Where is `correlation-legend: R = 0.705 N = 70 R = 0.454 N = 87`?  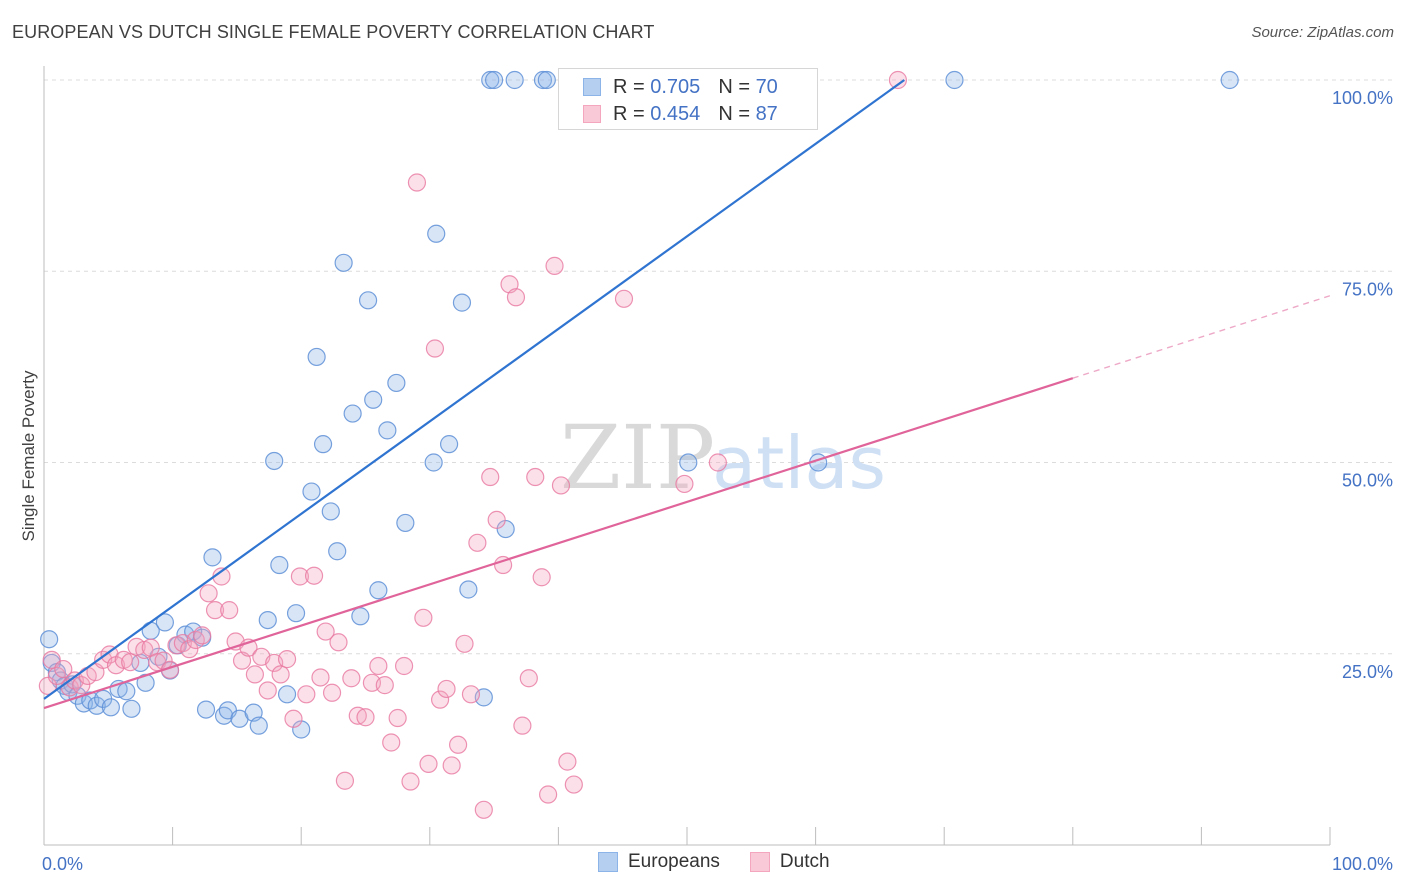
correlation-legend: R = 0.705 N = 70 R = 0.454 N = 87 is located at coordinates (688, 99).